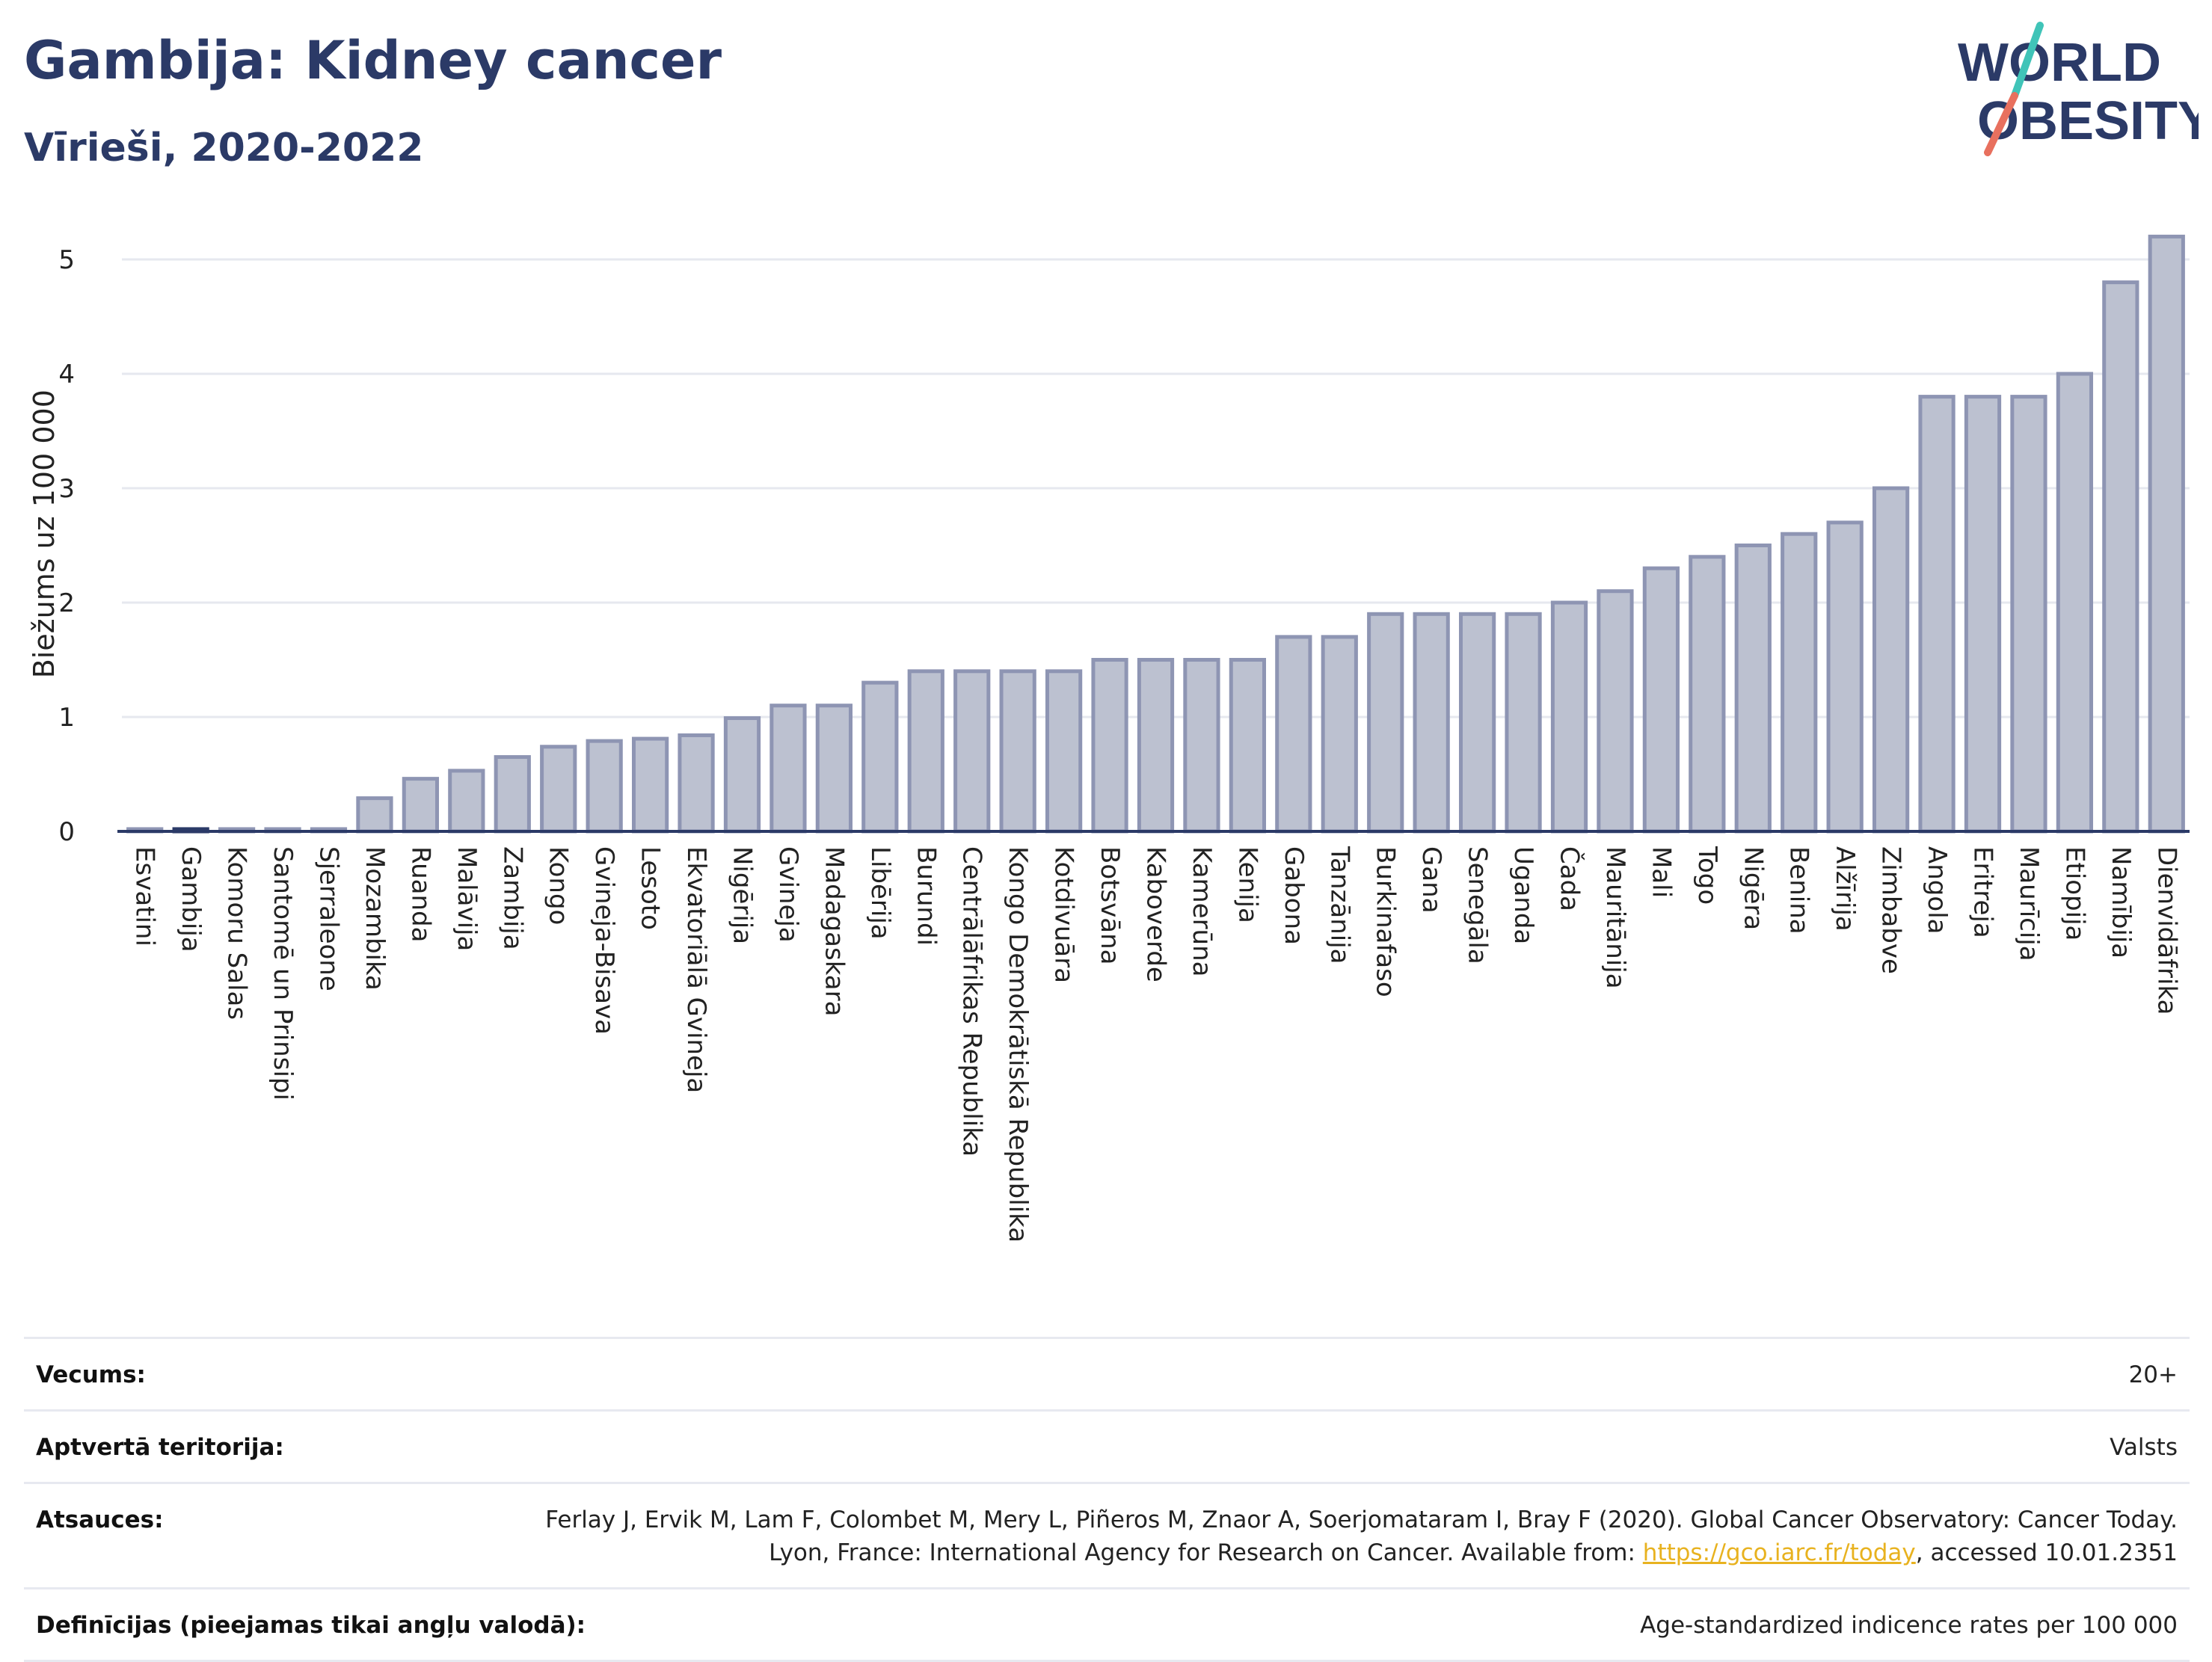 The height and width of the screenshot is (1662, 2212). What do you see at coordinates (512, 898) in the screenshot?
I see `x-tick-label: Zambija` at bounding box center [512, 898].